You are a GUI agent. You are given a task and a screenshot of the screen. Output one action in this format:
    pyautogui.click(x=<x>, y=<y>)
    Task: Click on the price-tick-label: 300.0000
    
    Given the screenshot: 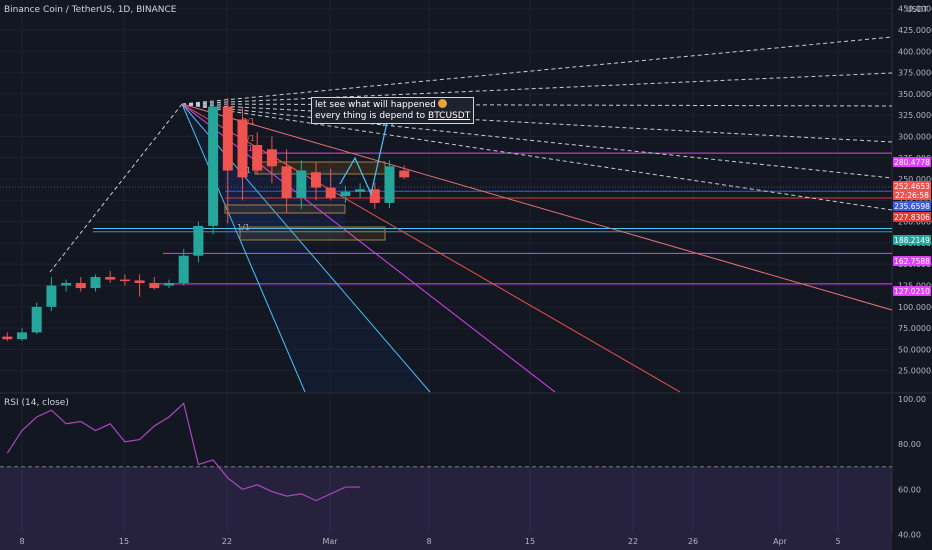 What is the action you would take?
    pyautogui.click(x=915, y=136)
    